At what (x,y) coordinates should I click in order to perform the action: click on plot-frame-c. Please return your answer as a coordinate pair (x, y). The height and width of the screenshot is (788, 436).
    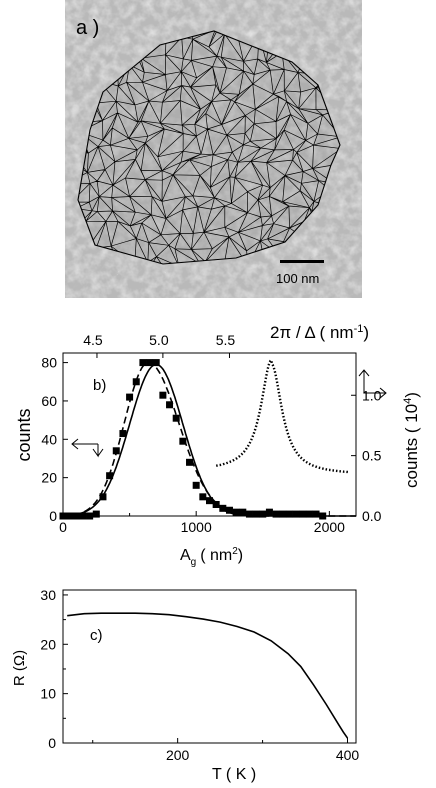
    Looking at the image, I should click on (209, 666).